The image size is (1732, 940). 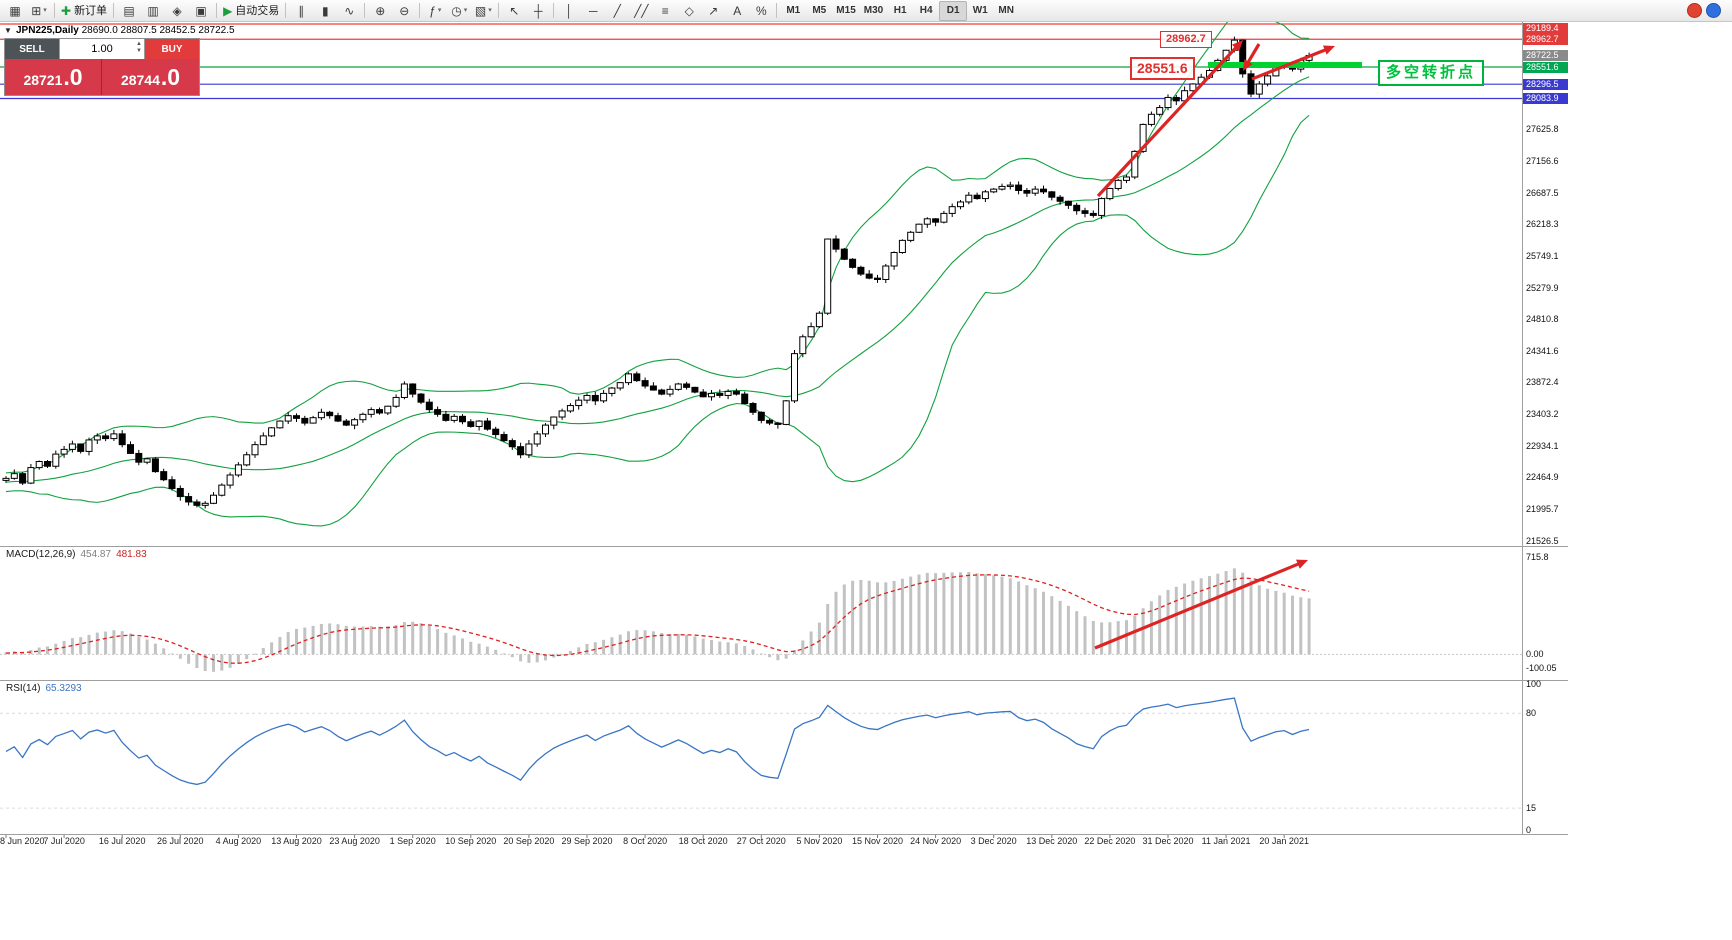 What do you see at coordinates (793, 10) in the screenshot?
I see `period-m1-button: M1` at bounding box center [793, 10].